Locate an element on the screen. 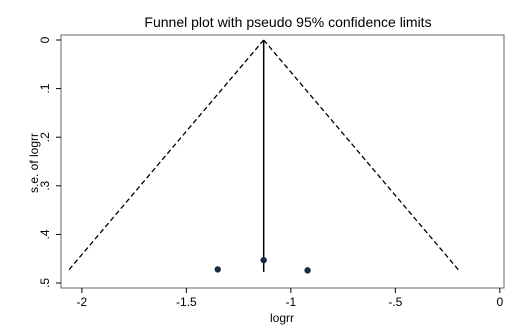  x-axis: -2 -1.5 -1 -.5 0 is located at coordinates (290, 298).